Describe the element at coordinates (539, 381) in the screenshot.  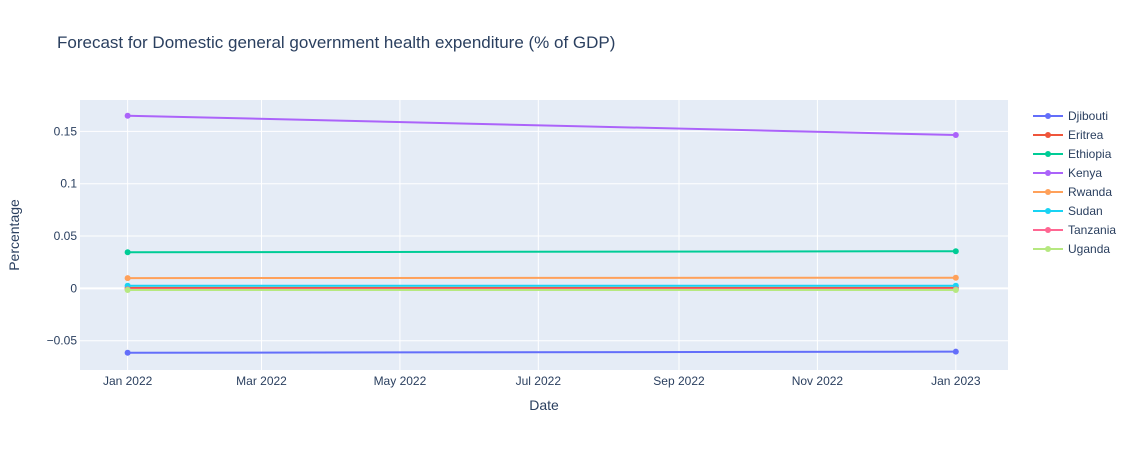
I see `x-tick-label: Jul 2022` at that location.